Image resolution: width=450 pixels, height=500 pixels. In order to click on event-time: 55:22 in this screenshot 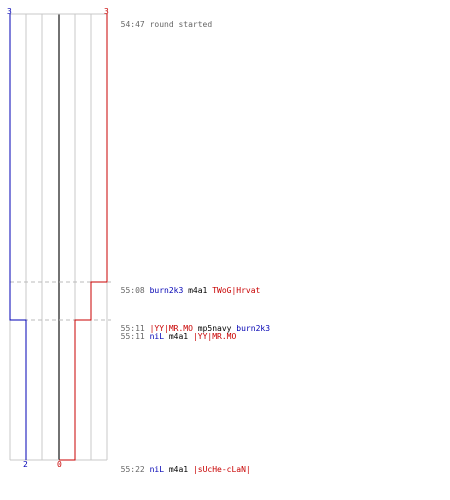, I will do `click(132, 469)`.